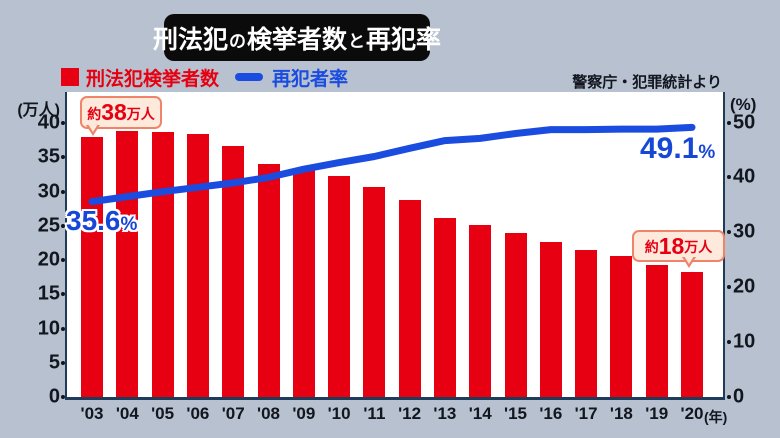 This screenshot has width=780, height=438. I want to click on x-label-06: '06, so click(198, 413).